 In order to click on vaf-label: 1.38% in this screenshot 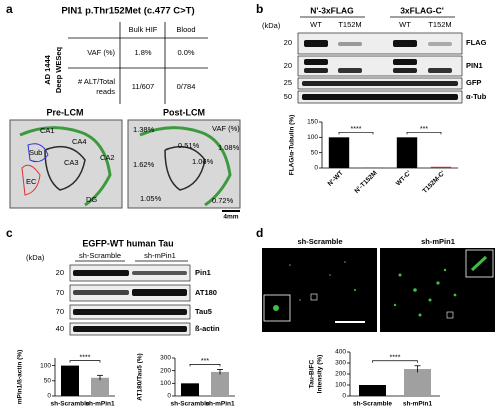, I will do `click(144, 129)`.